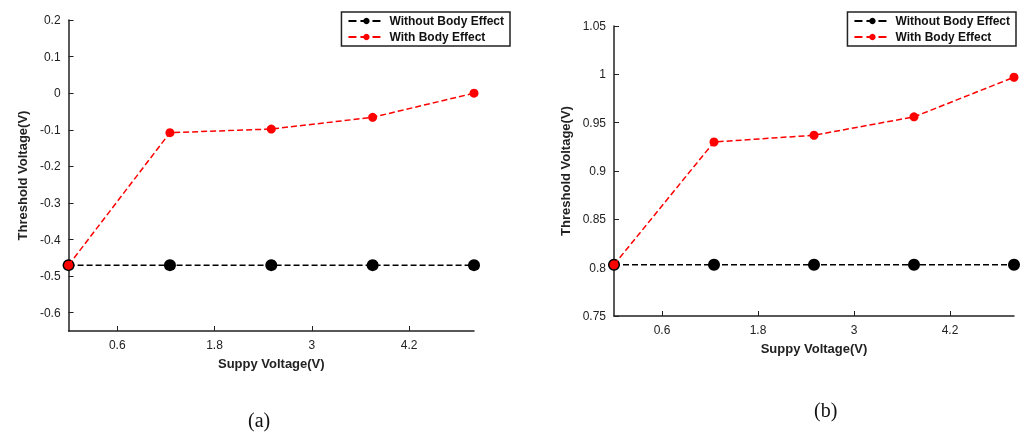 The image size is (1028, 433). Describe the element at coordinates (50, 202) in the screenshot. I see `y-tick-label: -0.3` at that location.